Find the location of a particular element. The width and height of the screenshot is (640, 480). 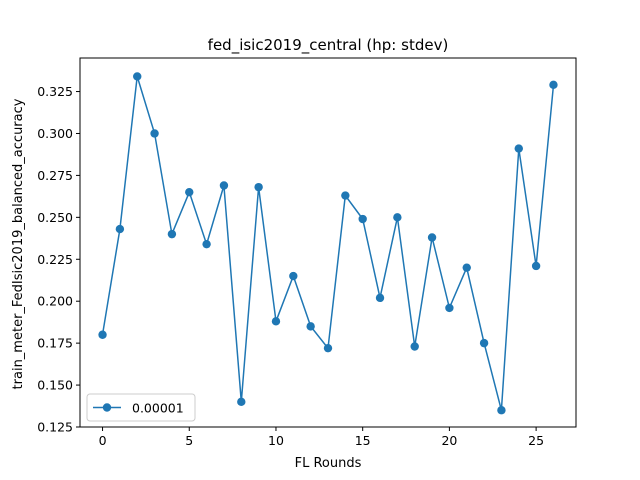

y-tick-label: 0.175 is located at coordinates (55, 343).